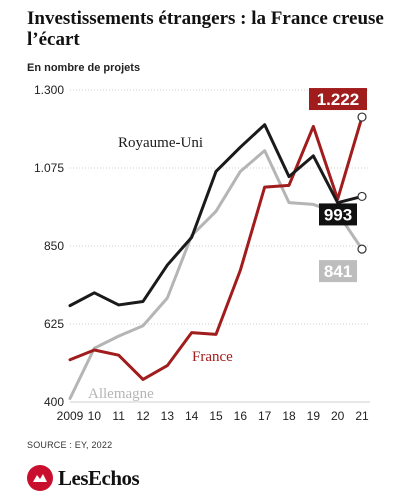 The height and width of the screenshot is (500, 400). What do you see at coordinates (54, 324) in the screenshot?
I see `y-tick-label: 625` at bounding box center [54, 324].